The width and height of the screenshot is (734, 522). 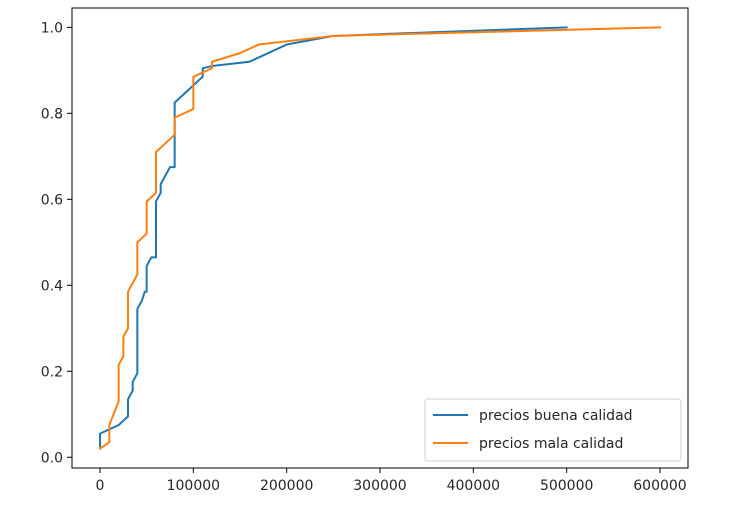 I want to click on y-tick-label: 0.6, so click(x=52, y=200).